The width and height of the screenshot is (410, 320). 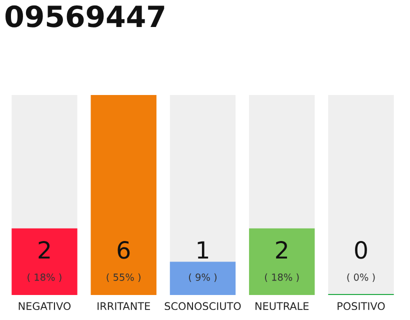 What do you see at coordinates (202, 261) in the screenshot?
I see `data-label: 1 ( 9% )` at bounding box center [202, 261].